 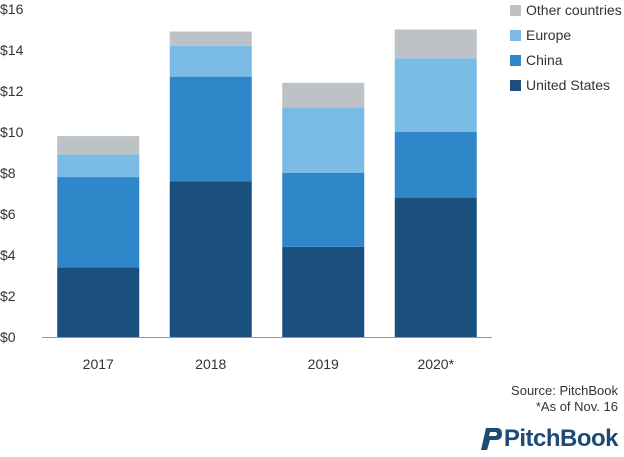 I want to click on x-tick-label: 2020*, so click(x=435, y=364).